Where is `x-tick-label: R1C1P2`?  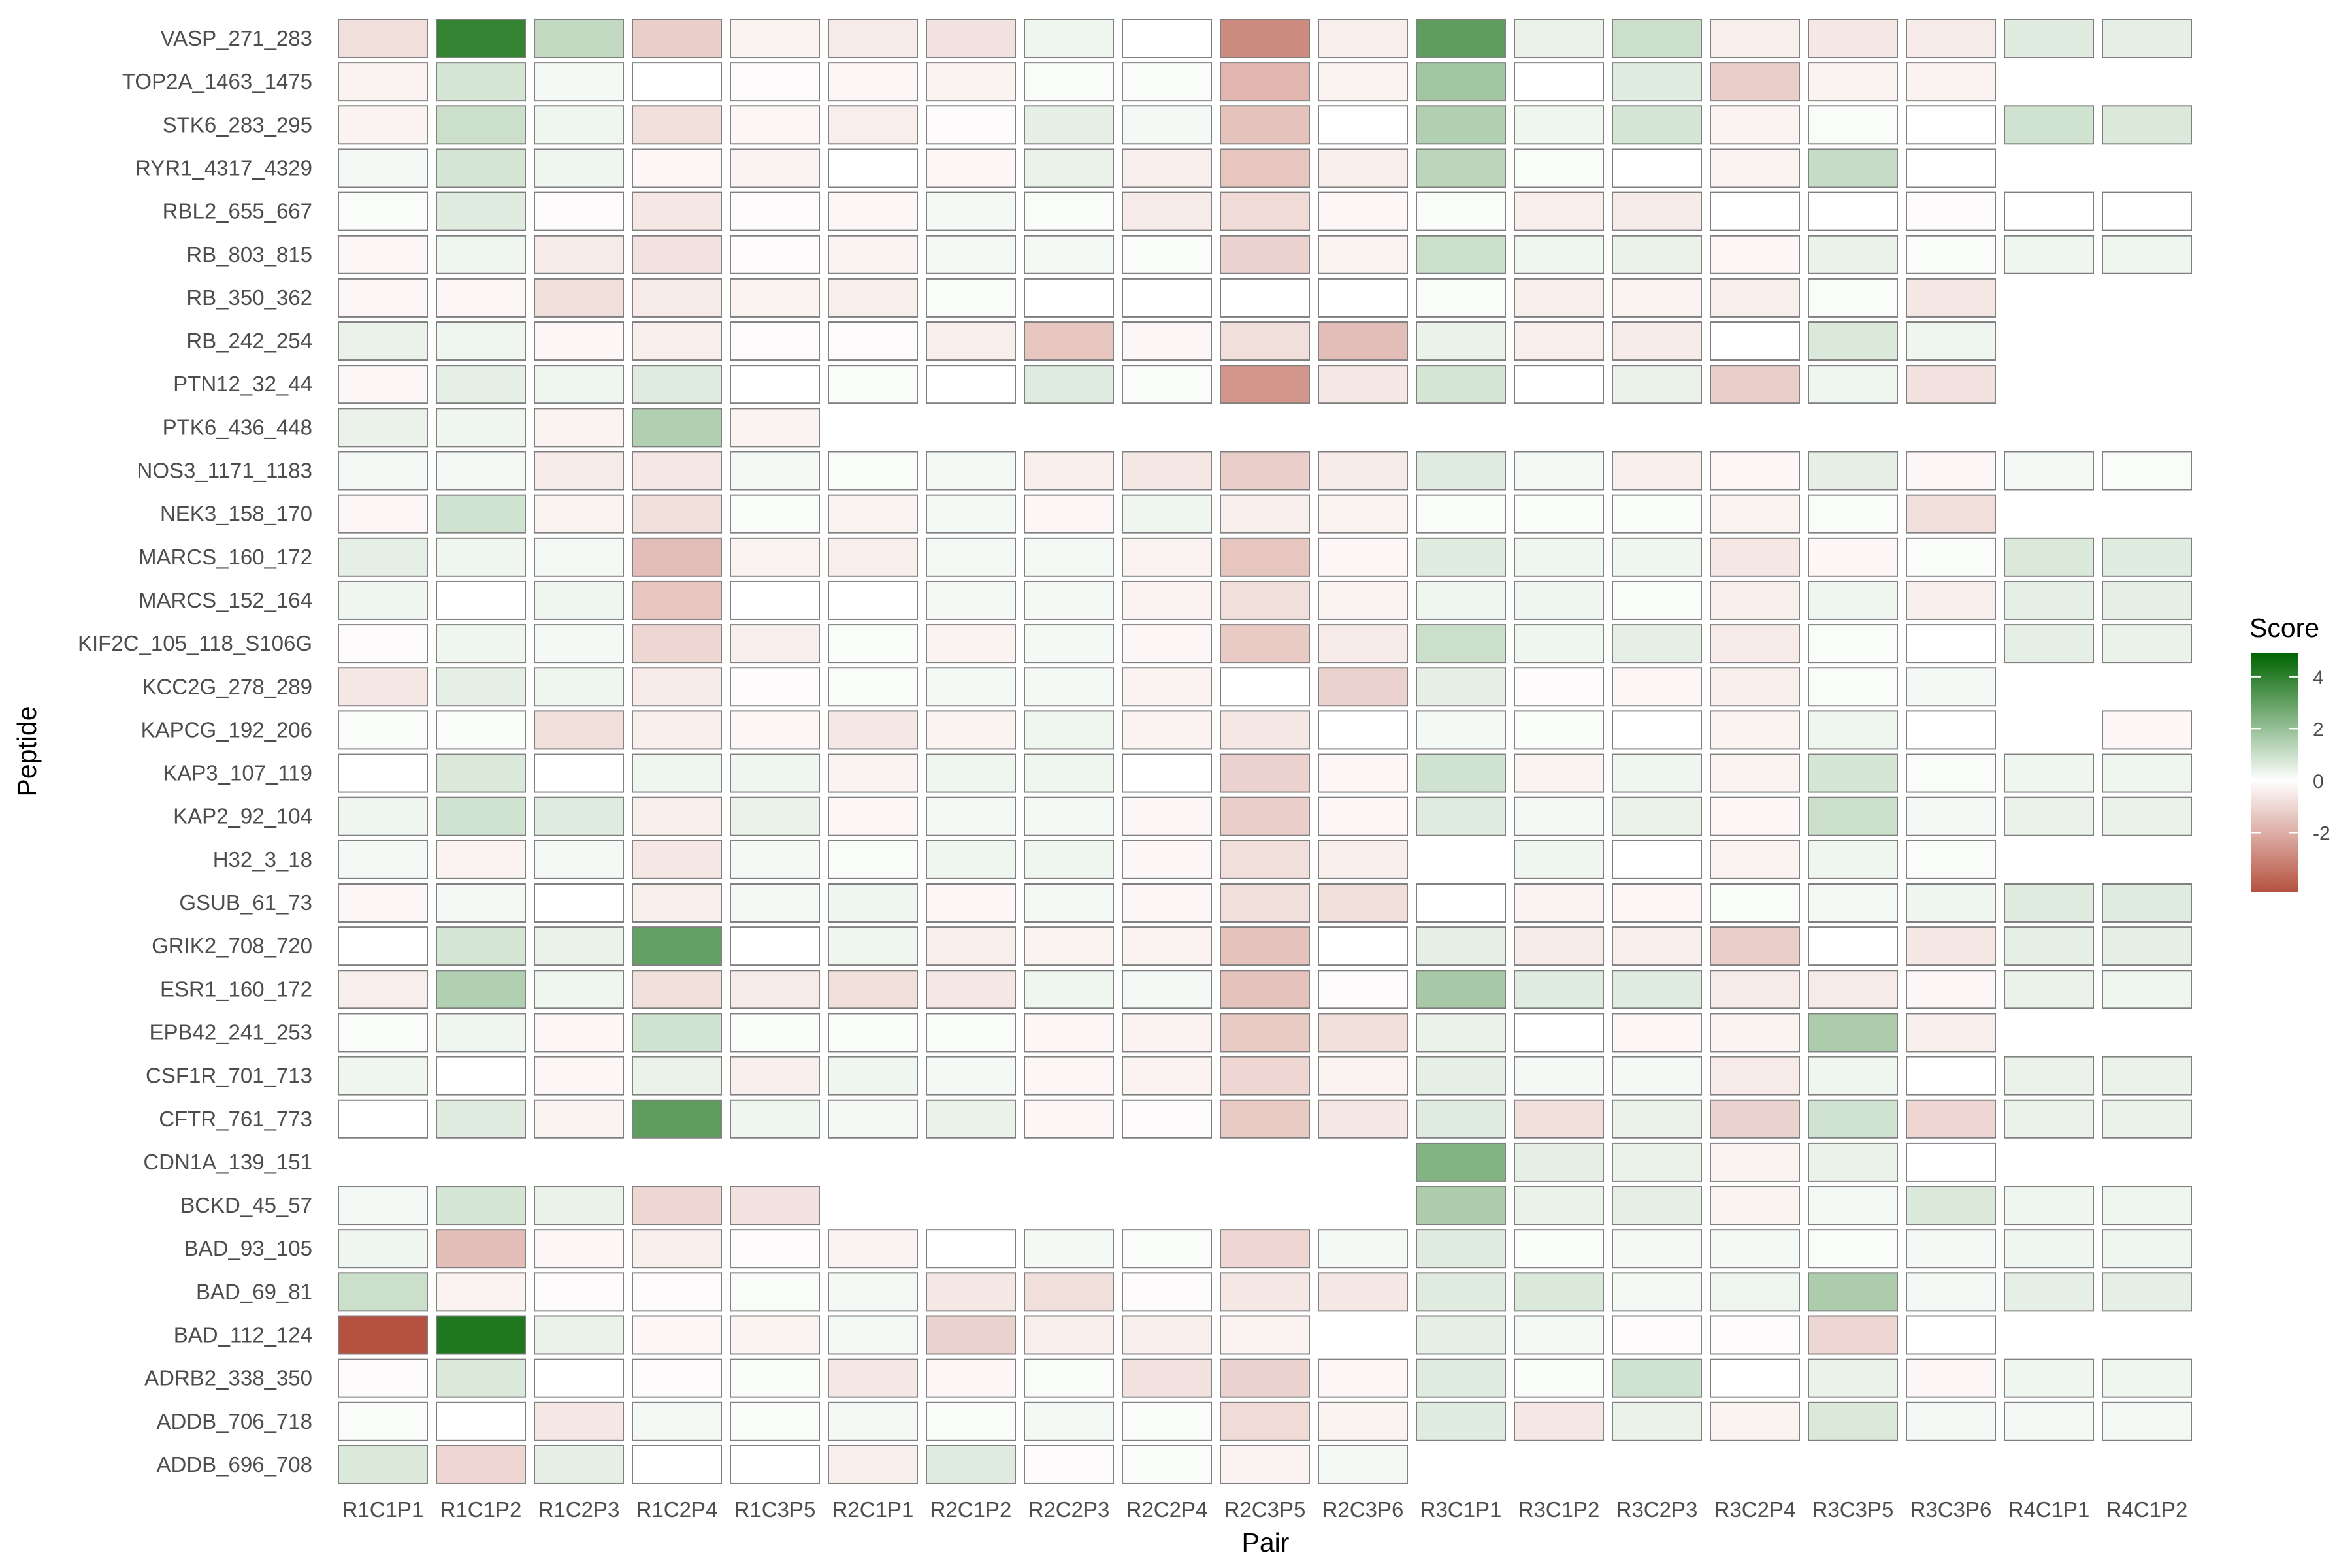
x-tick-label: R1C1P2 is located at coordinates (481, 1509).